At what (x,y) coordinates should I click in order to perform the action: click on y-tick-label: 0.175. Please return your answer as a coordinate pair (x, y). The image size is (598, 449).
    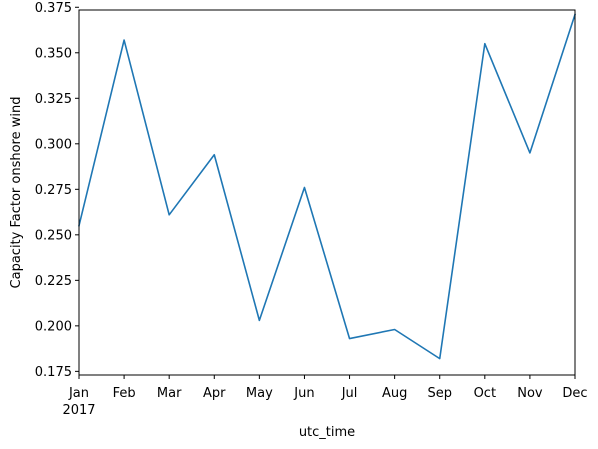
    Looking at the image, I should click on (53, 372).